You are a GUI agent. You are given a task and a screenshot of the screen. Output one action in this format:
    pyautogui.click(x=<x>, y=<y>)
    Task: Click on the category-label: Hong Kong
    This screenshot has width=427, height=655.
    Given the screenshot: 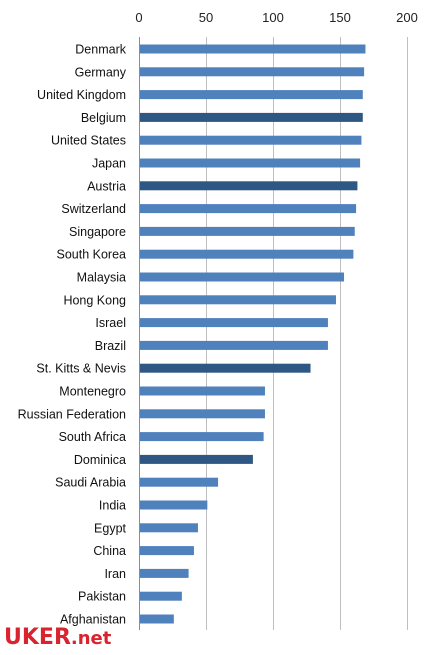 What is the action you would take?
    pyautogui.click(x=94, y=300)
    